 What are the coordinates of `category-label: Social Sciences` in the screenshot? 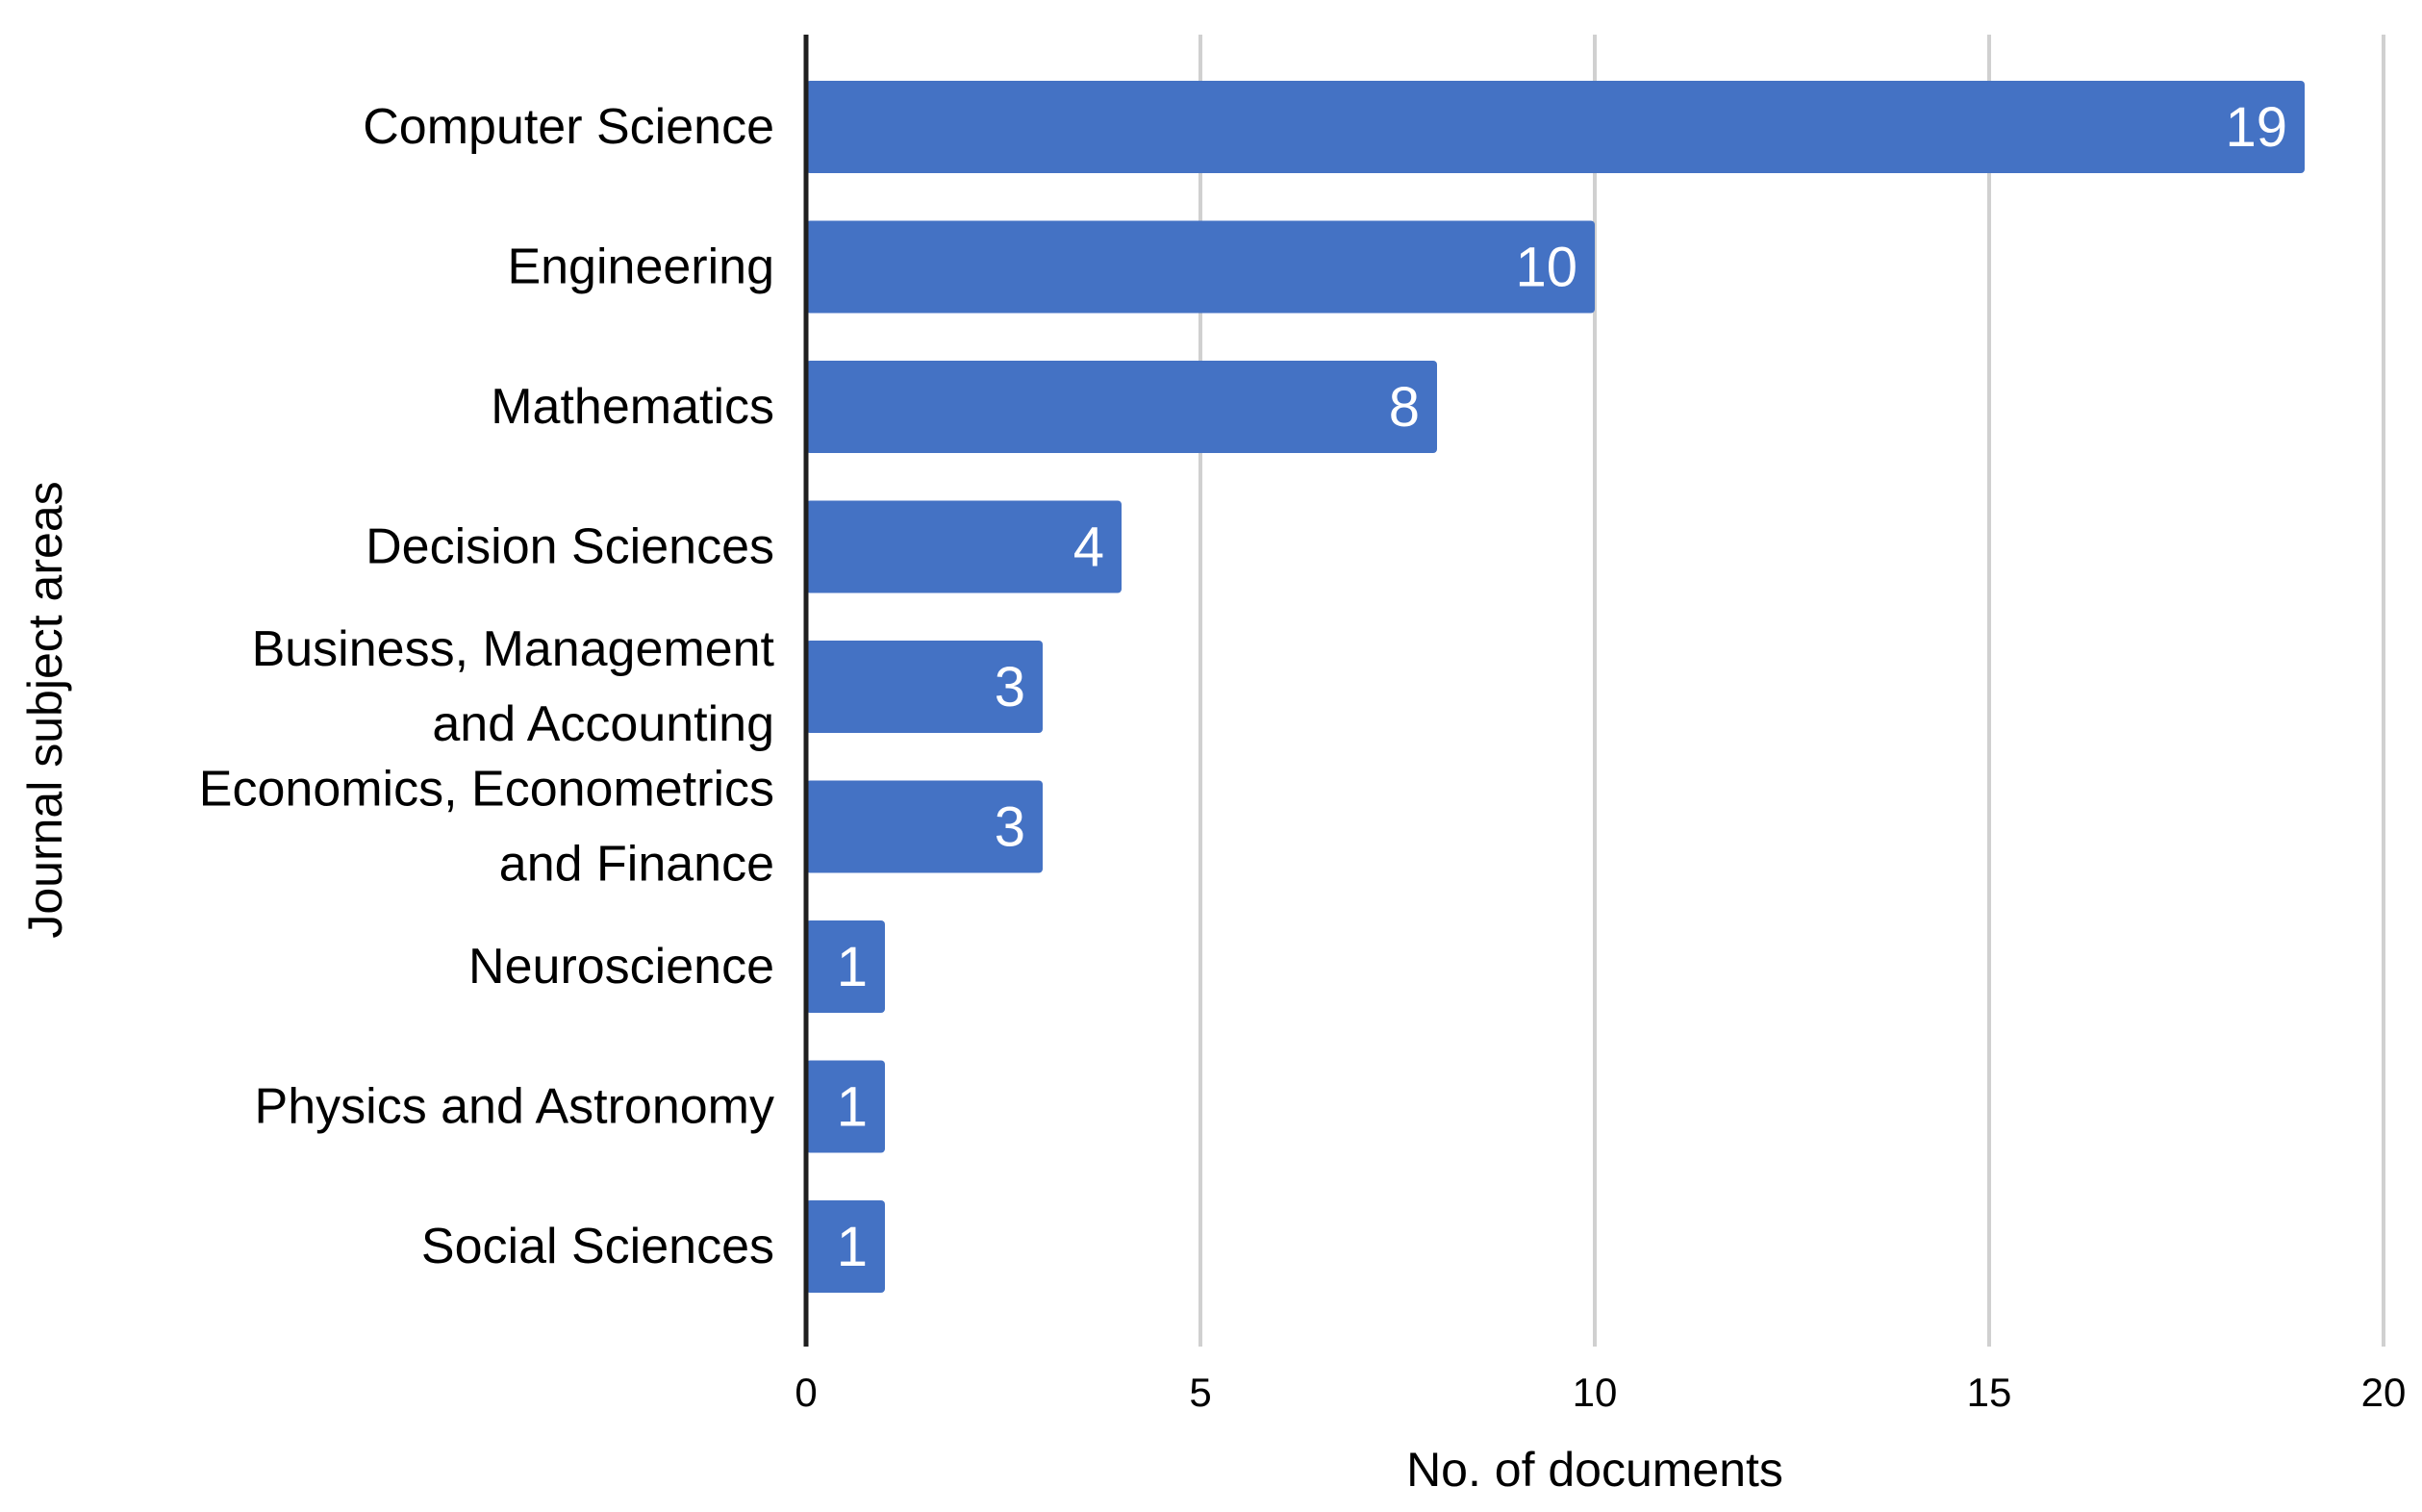 It's located at (597, 1247).